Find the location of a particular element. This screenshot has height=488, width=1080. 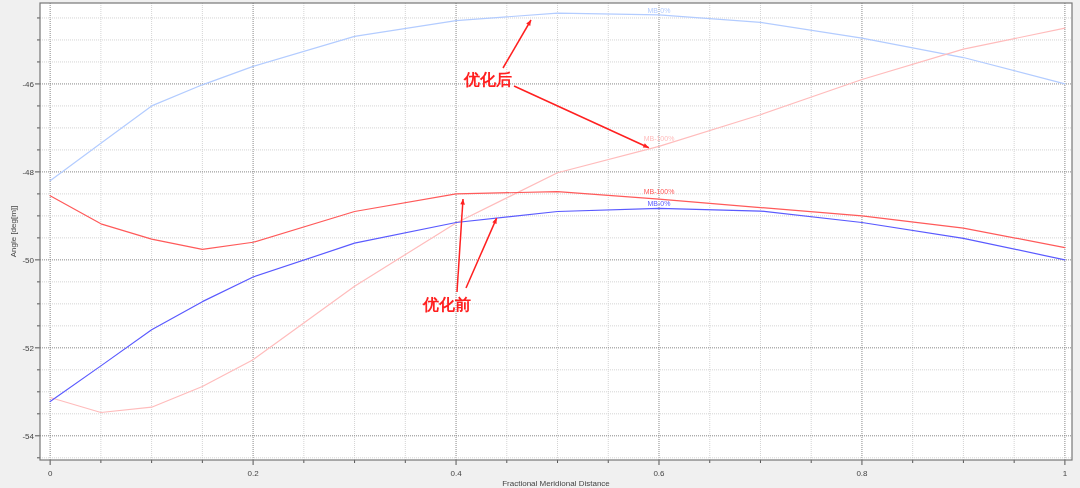

x-tick-label: 0 is located at coordinates (50, 473).